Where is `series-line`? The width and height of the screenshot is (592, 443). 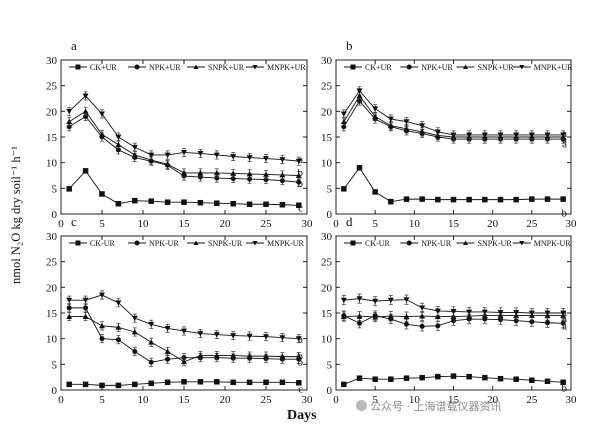
series-line is located at coordinates (183, 143).